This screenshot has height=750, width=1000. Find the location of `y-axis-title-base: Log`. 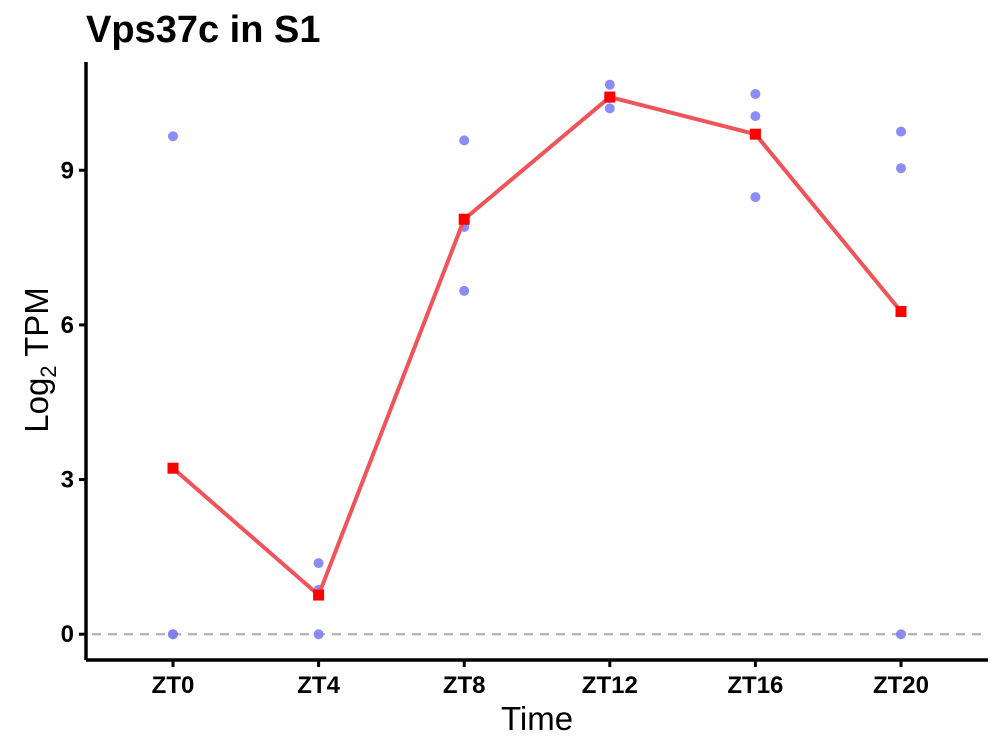

y-axis-title-base: Log is located at coordinates (36, 405).